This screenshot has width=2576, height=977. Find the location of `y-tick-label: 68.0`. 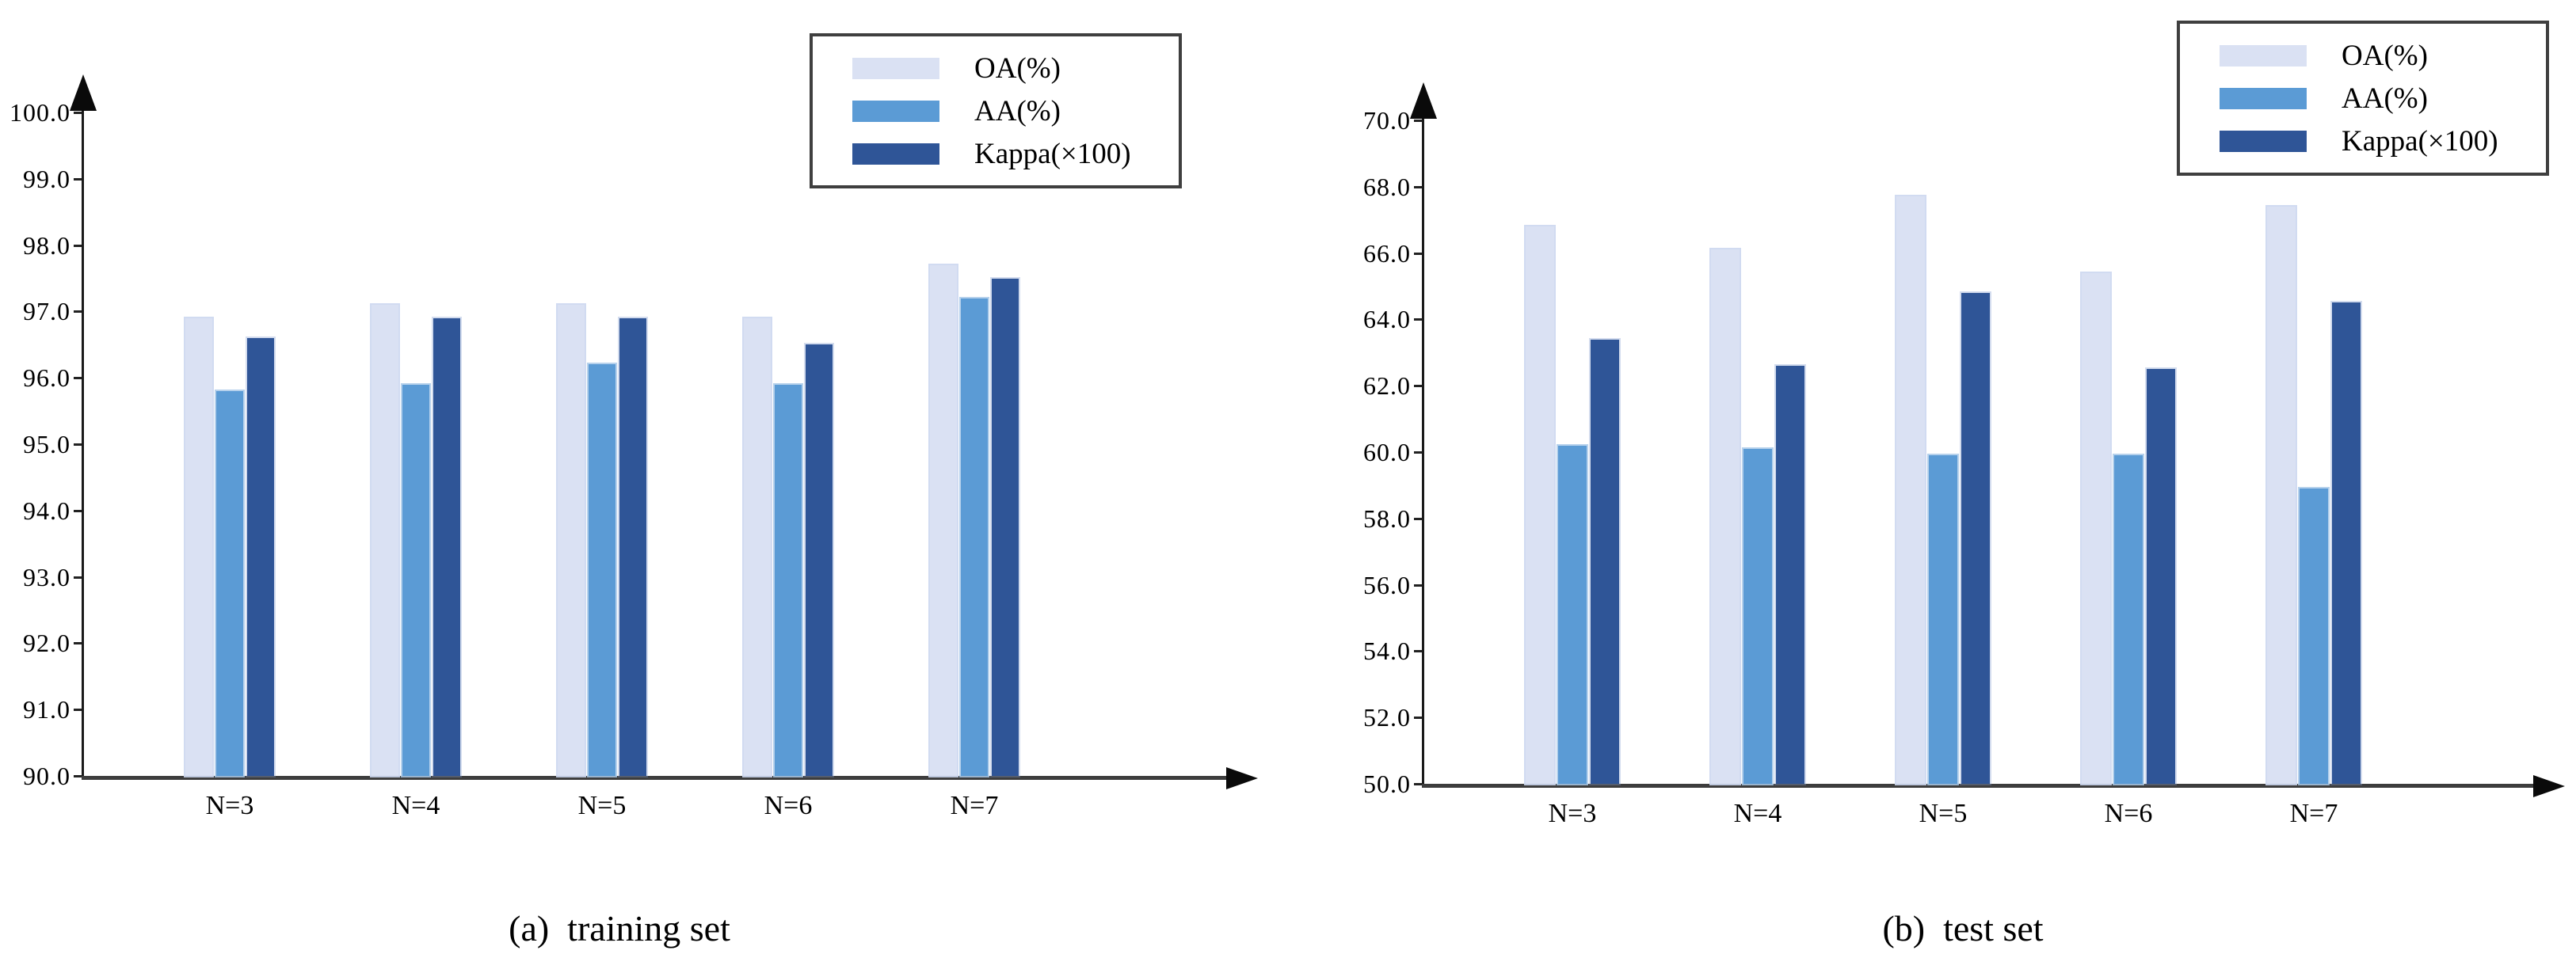

y-tick-label: 68.0 is located at coordinates (1387, 186).